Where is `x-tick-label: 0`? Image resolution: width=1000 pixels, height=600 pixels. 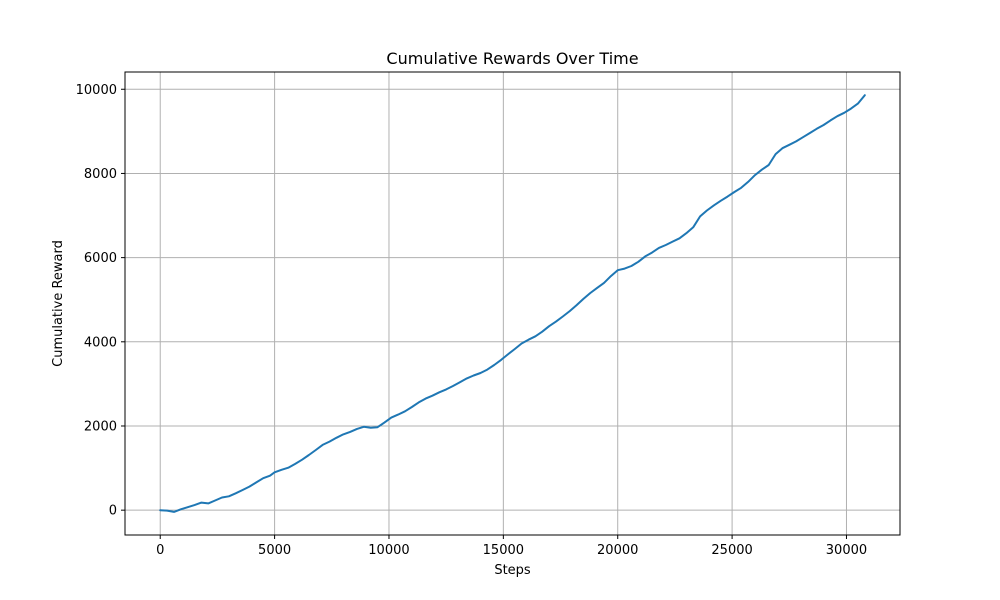
x-tick-label: 0 is located at coordinates (160, 550).